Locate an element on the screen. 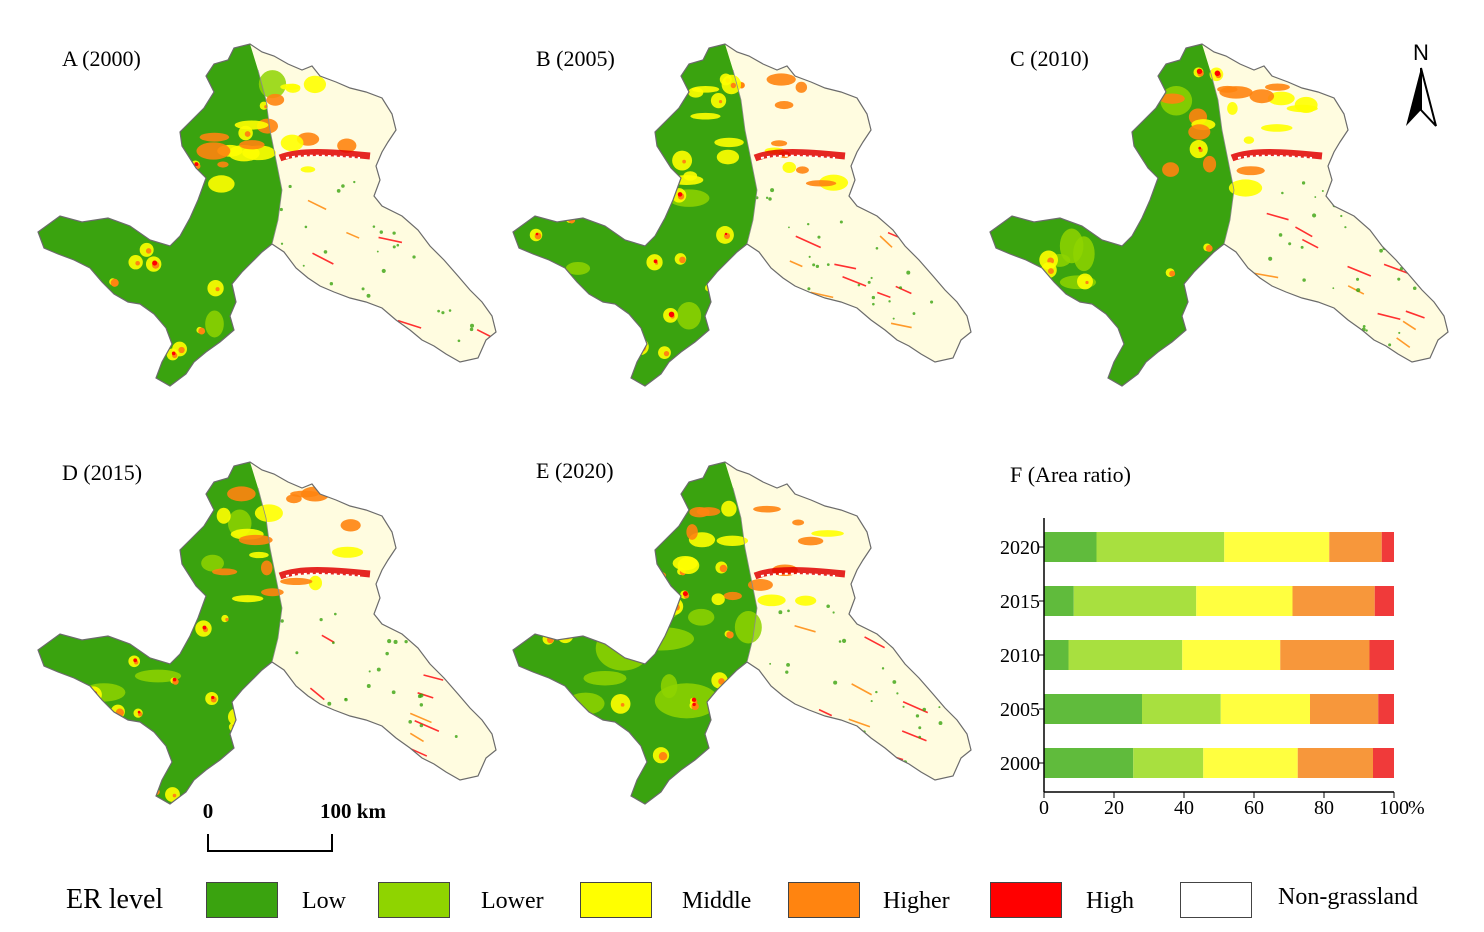 This screenshot has width=1484, height=932. y-tick-label: 2010 is located at coordinates (1020, 656).